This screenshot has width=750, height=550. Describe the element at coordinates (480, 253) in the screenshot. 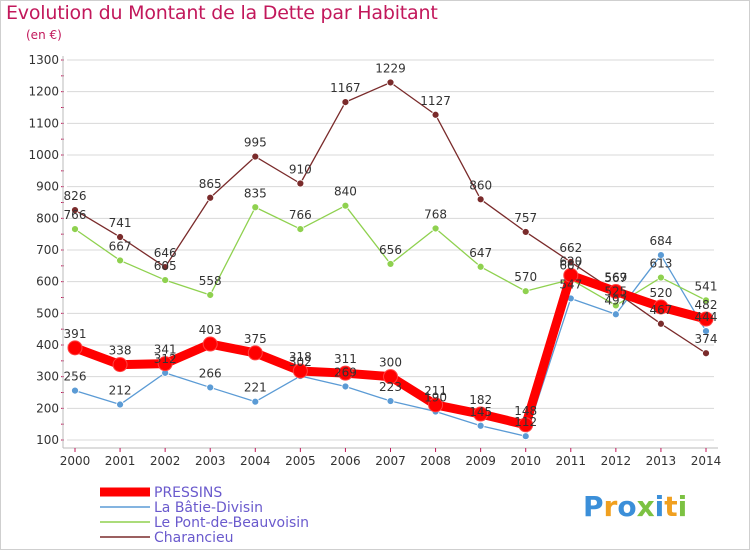

I see `data-label: 647` at that location.